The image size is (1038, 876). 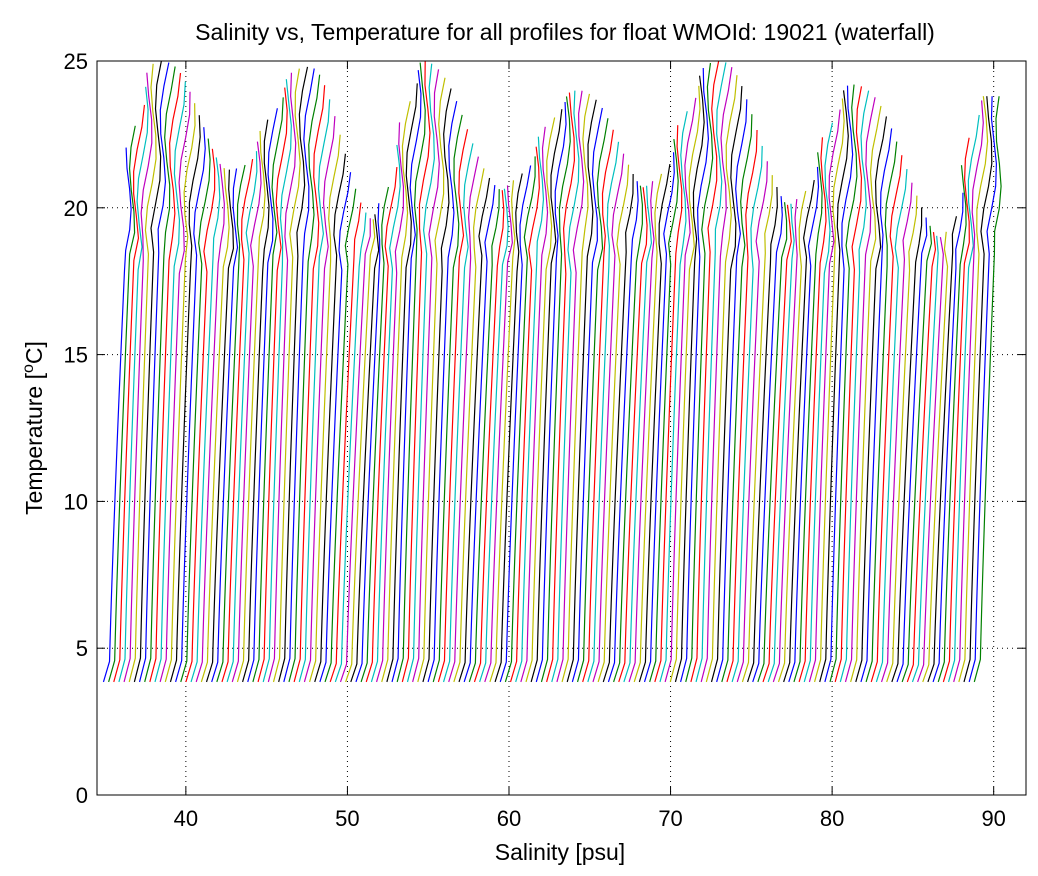 What do you see at coordinates (993, 818) in the screenshot?
I see `x-tick-label: 90` at bounding box center [993, 818].